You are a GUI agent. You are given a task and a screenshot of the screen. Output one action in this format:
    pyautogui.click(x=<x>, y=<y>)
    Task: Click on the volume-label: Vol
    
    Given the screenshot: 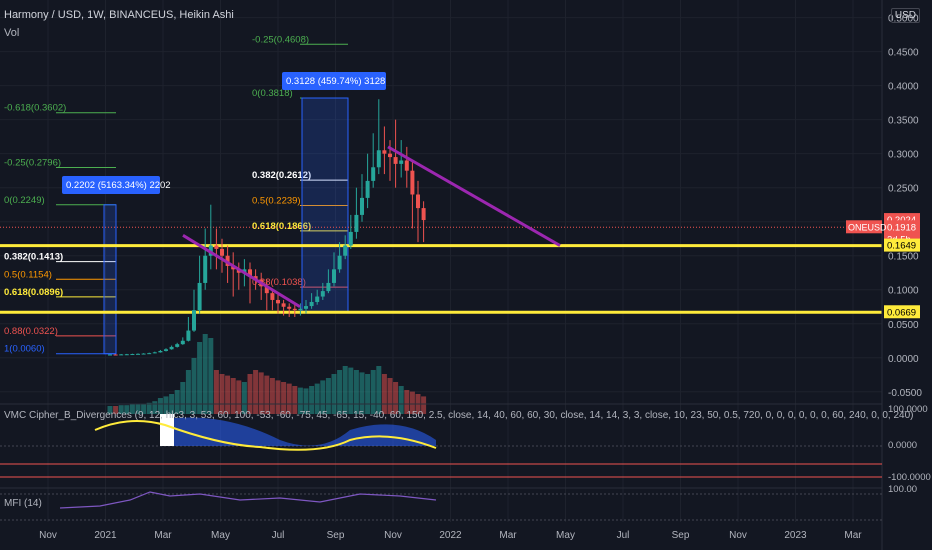 What is the action you would take?
    pyautogui.click(x=12, y=33)
    